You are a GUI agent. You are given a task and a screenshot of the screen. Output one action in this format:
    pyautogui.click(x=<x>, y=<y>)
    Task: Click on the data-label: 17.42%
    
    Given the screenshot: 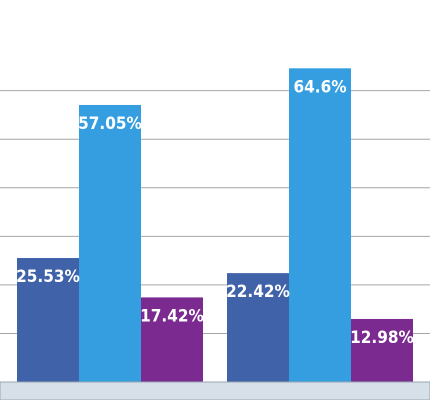 What is the action you would take?
    pyautogui.click(x=172, y=316)
    